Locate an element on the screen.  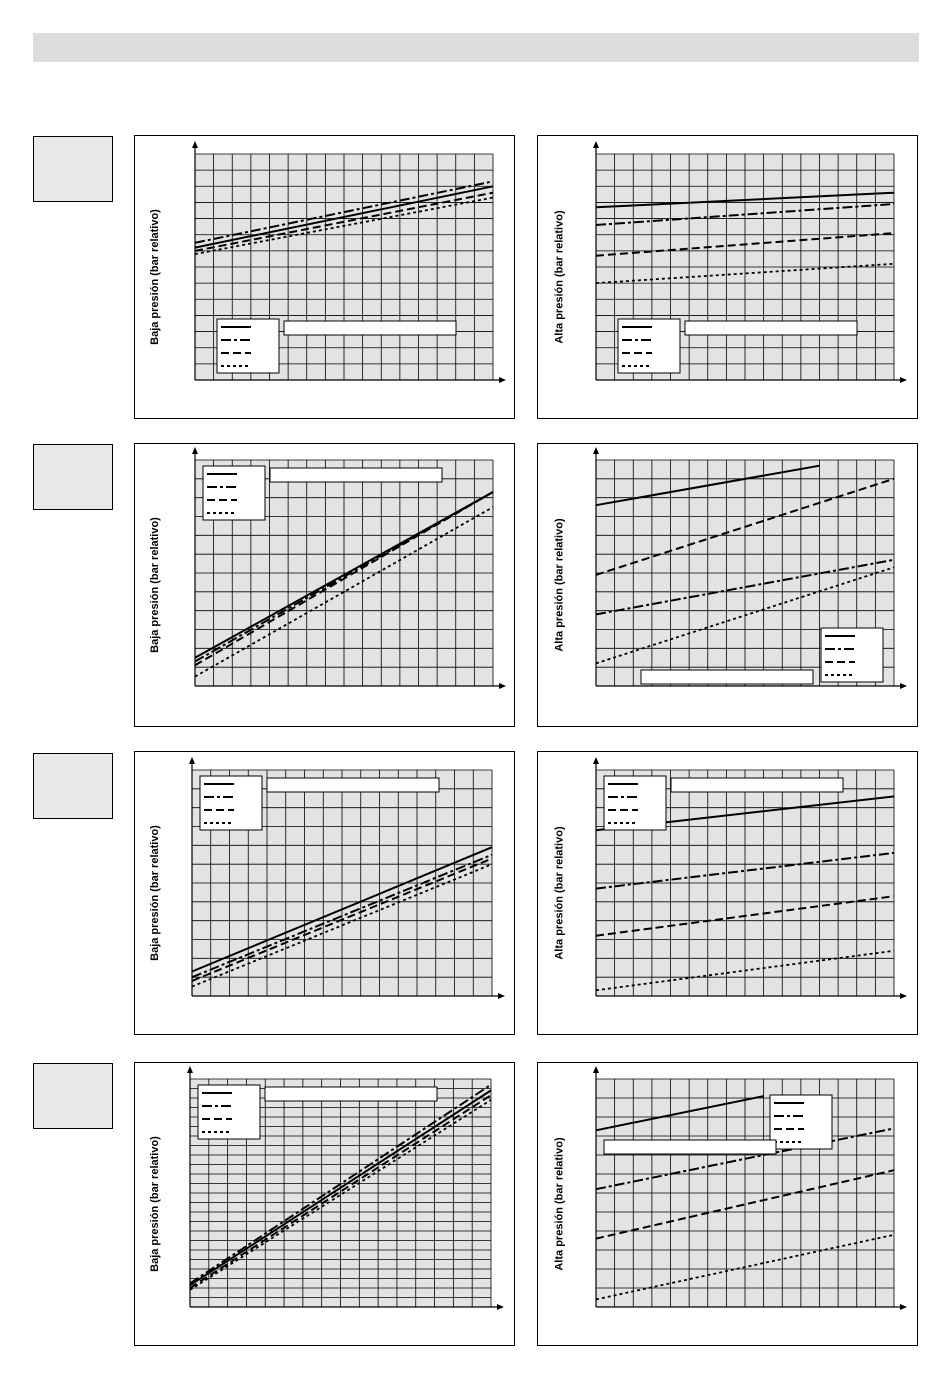
chart-panel-row2-right: Alta presión (bar relativo) is located at coordinates (727, 585).